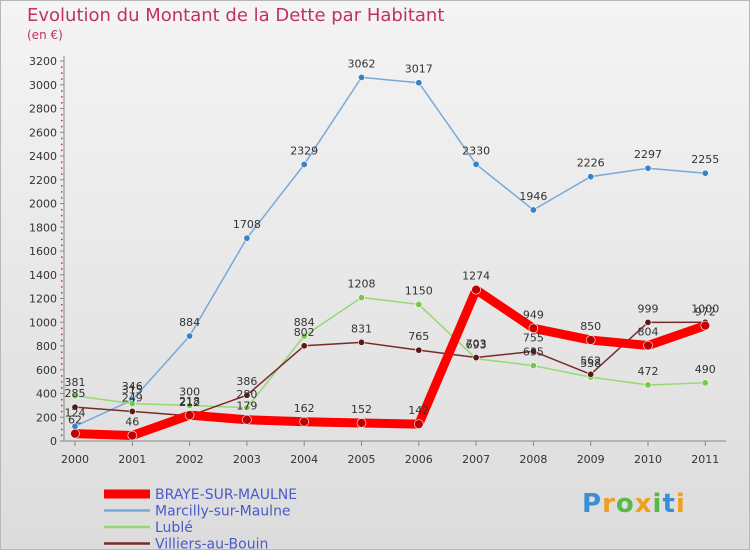 This screenshot has height=551, width=750. What do you see at coordinates (476, 276) in the screenshot?
I see `data-label-braye-sur-maulne: 1274` at bounding box center [476, 276].